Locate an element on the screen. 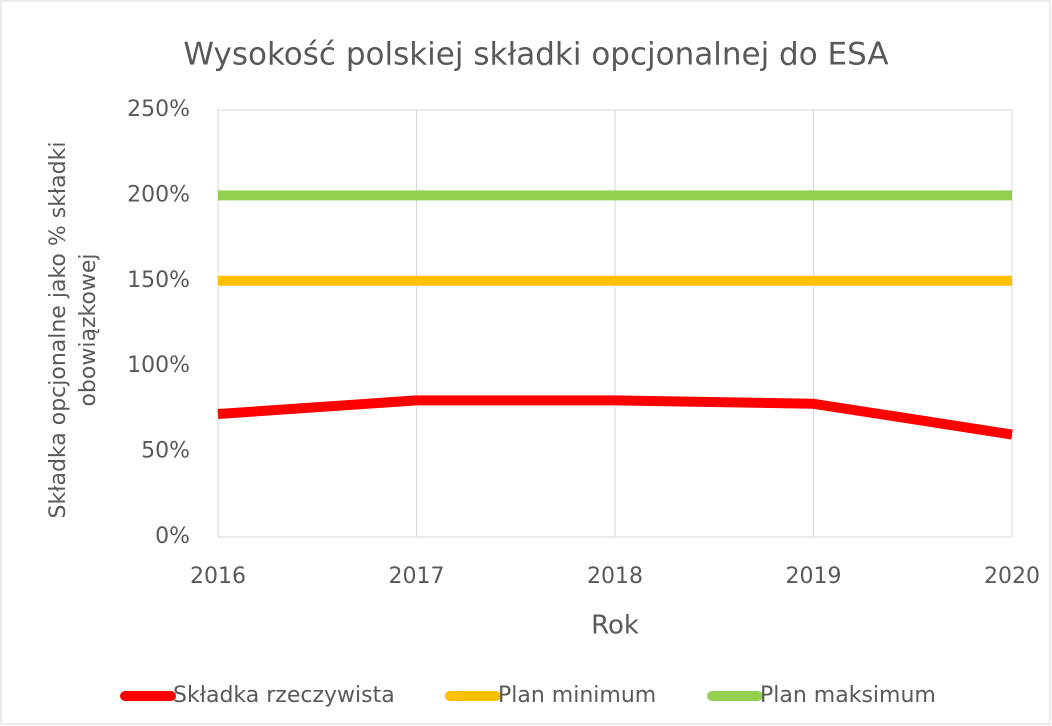 The image size is (1052, 726). x-axis-title: Rok is located at coordinates (615, 626).